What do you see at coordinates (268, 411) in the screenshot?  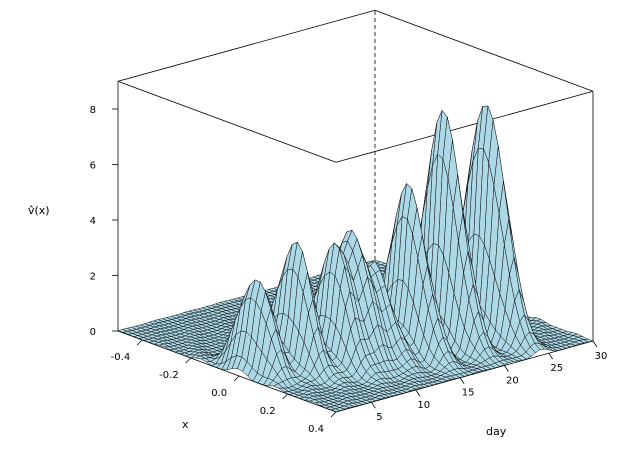 I see `x-tick-label: 0.2` at bounding box center [268, 411].